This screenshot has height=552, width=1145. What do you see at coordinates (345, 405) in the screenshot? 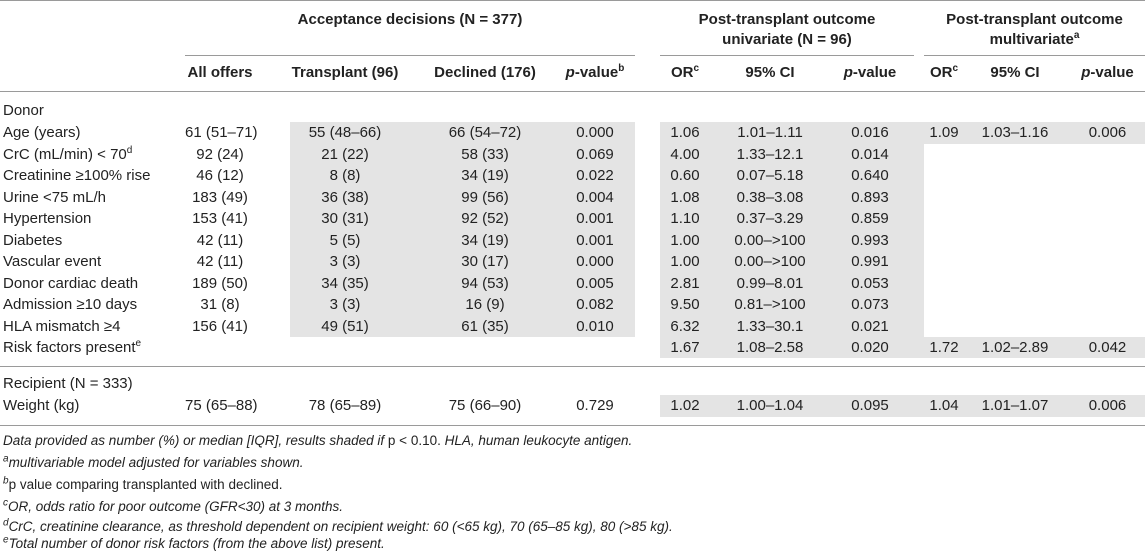
I see `recipient-row-transplant: 78 (65–89)` at bounding box center [345, 405].